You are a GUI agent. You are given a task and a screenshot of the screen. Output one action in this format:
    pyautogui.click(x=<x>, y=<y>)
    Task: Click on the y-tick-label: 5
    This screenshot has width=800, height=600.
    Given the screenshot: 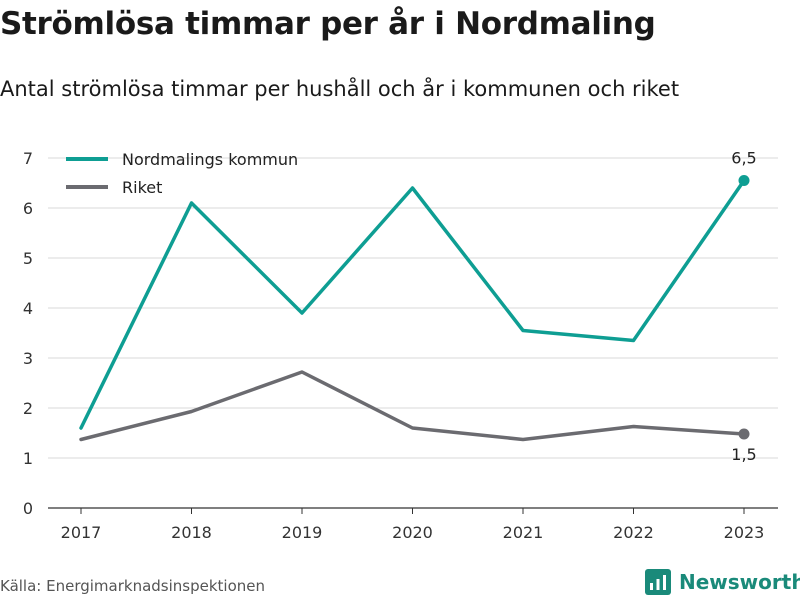 What is the action you would take?
    pyautogui.click(x=28, y=258)
    